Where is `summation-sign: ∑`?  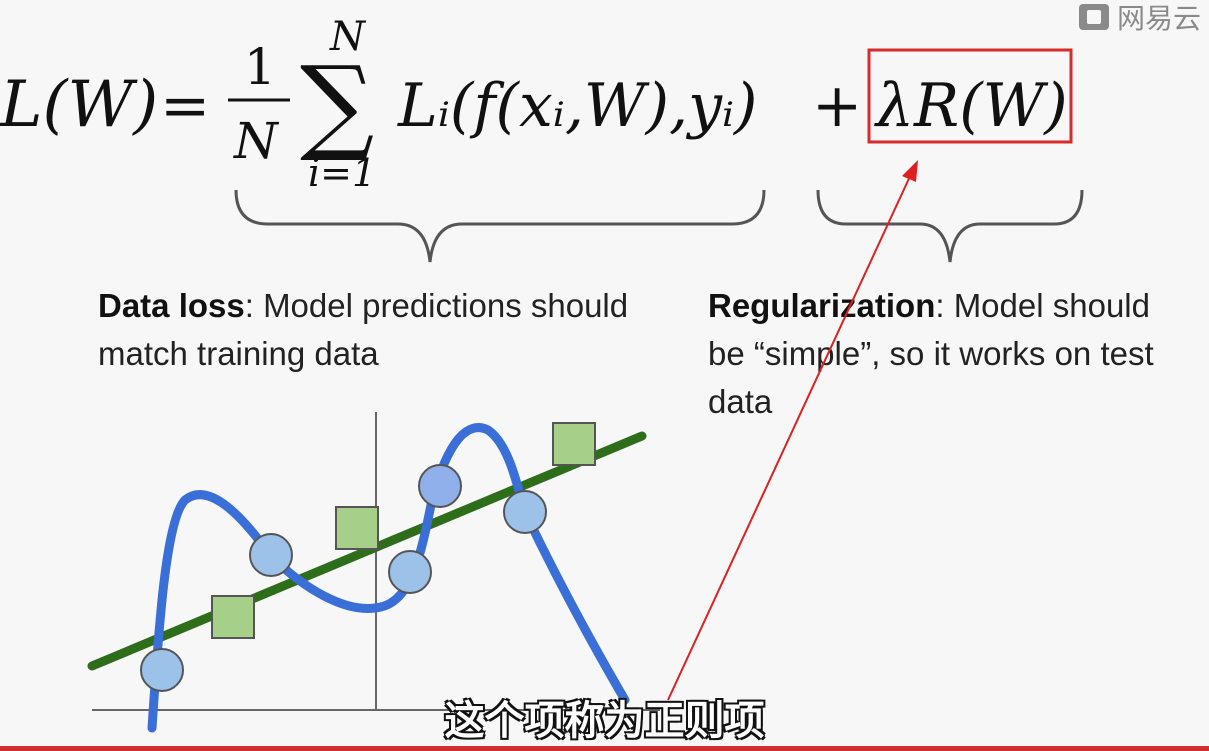
summation-sign: ∑ is located at coordinates (337, 104).